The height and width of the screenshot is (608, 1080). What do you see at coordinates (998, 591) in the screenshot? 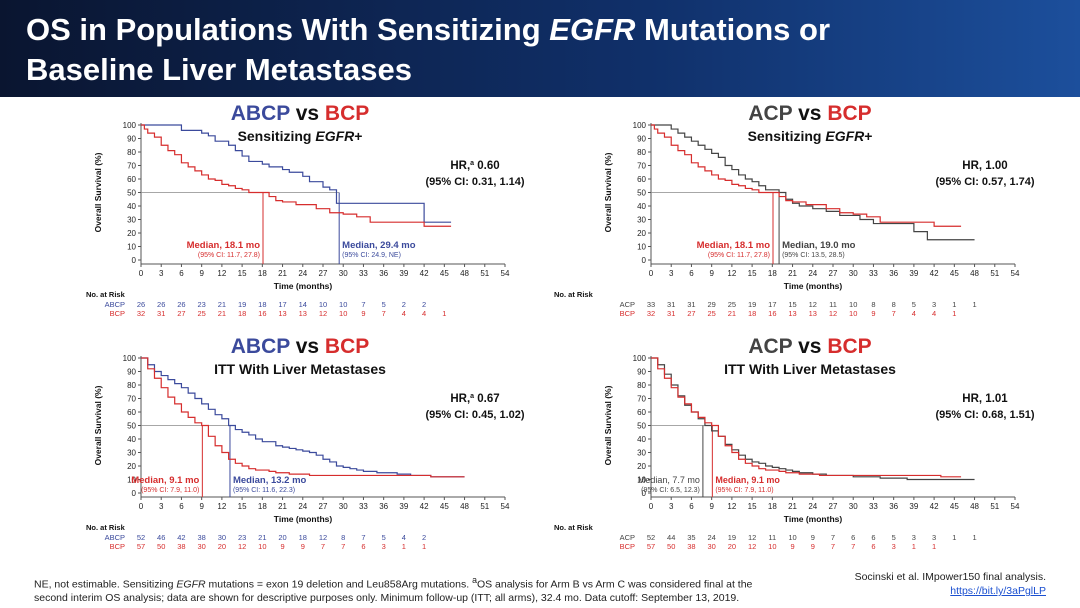
I see `reference-link: https://bit.ly/3aPglLP` at bounding box center [998, 591].